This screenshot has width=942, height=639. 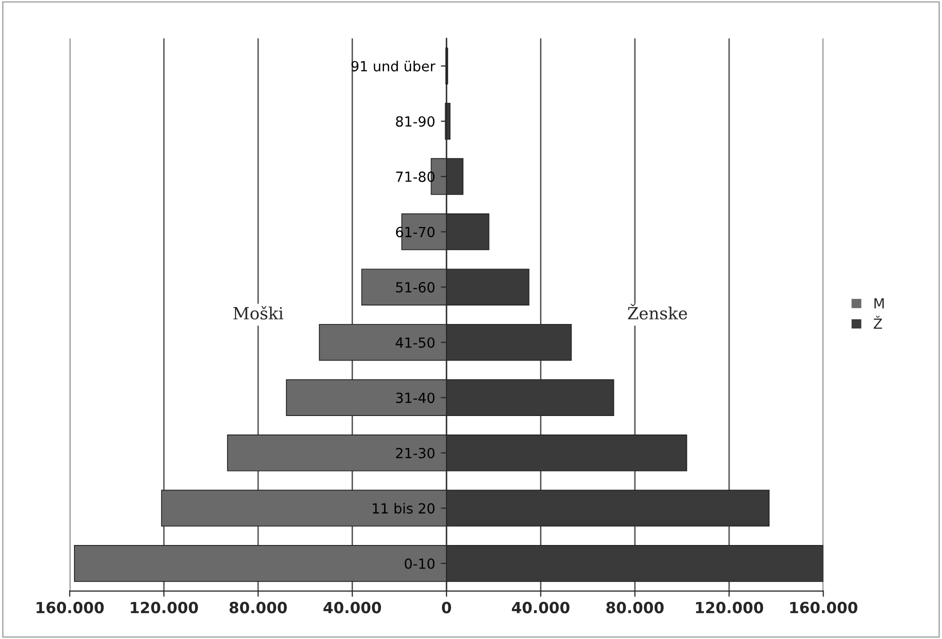 I want to click on y-tick-label: 31-40, so click(x=415, y=398).